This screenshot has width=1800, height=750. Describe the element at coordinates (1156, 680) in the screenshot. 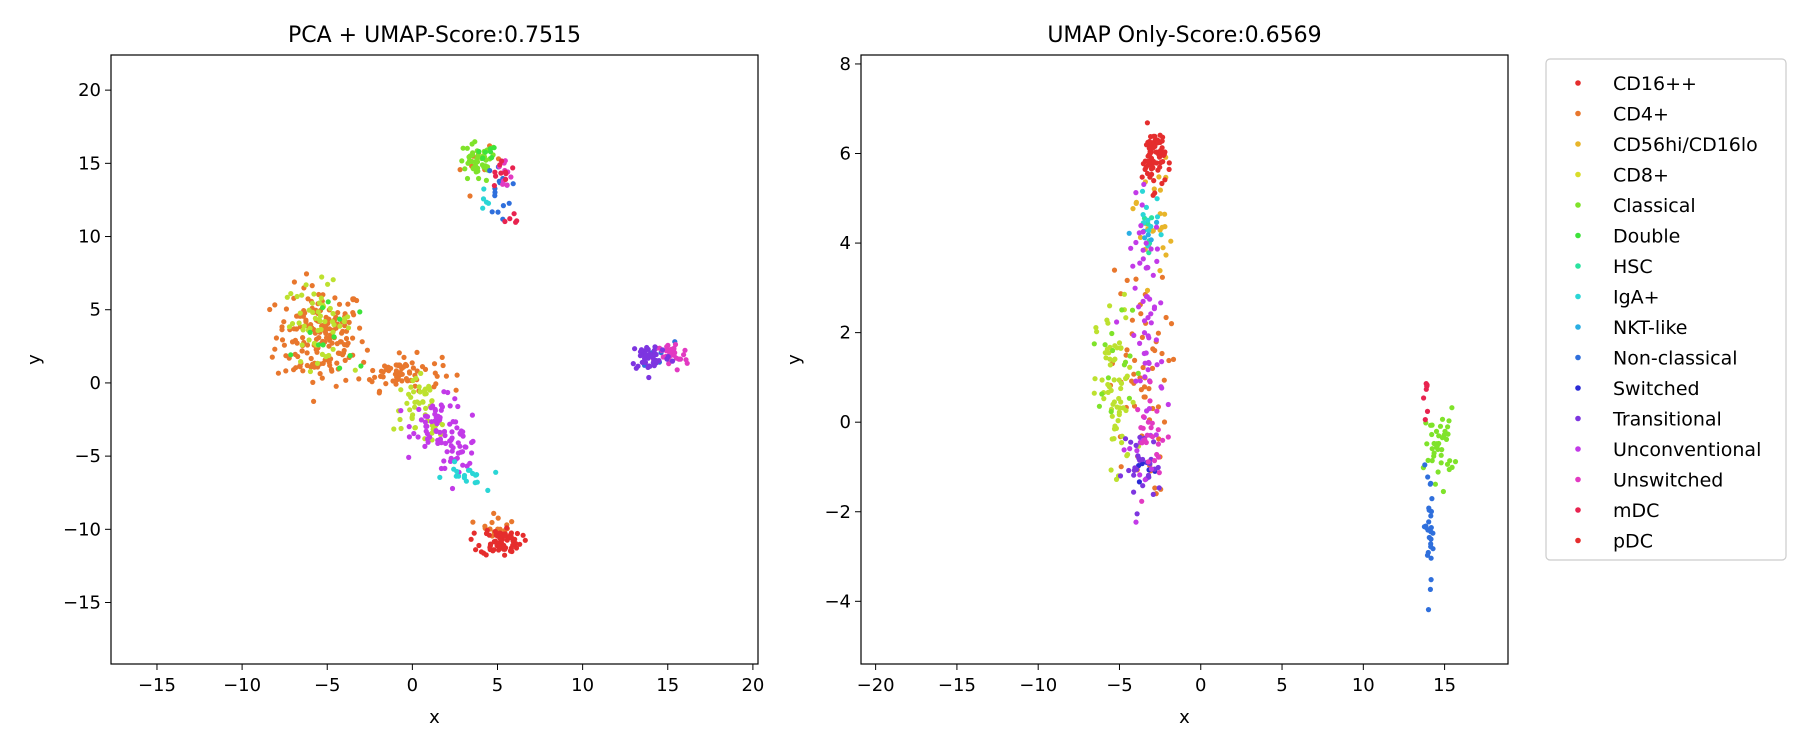

I see `right-x-ticks: −20 −15 −10 −5 0 5 10 15` at that location.